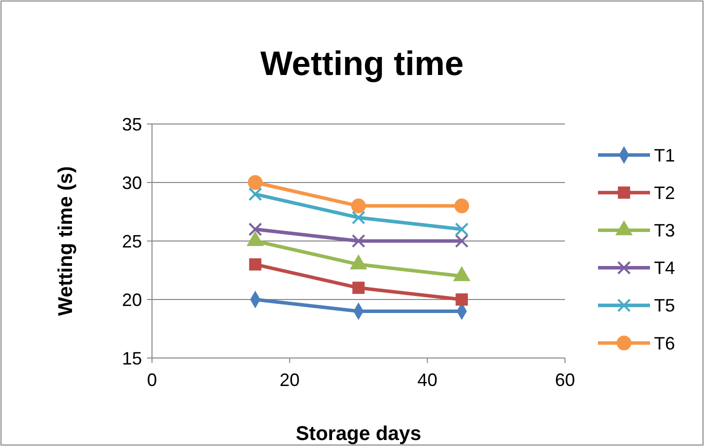 This screenshot has height=446, width=704. What do you see at coordinates (665, 192) in the screenshot?
I see `legend-label: T2` at bounding box center [665, 192].